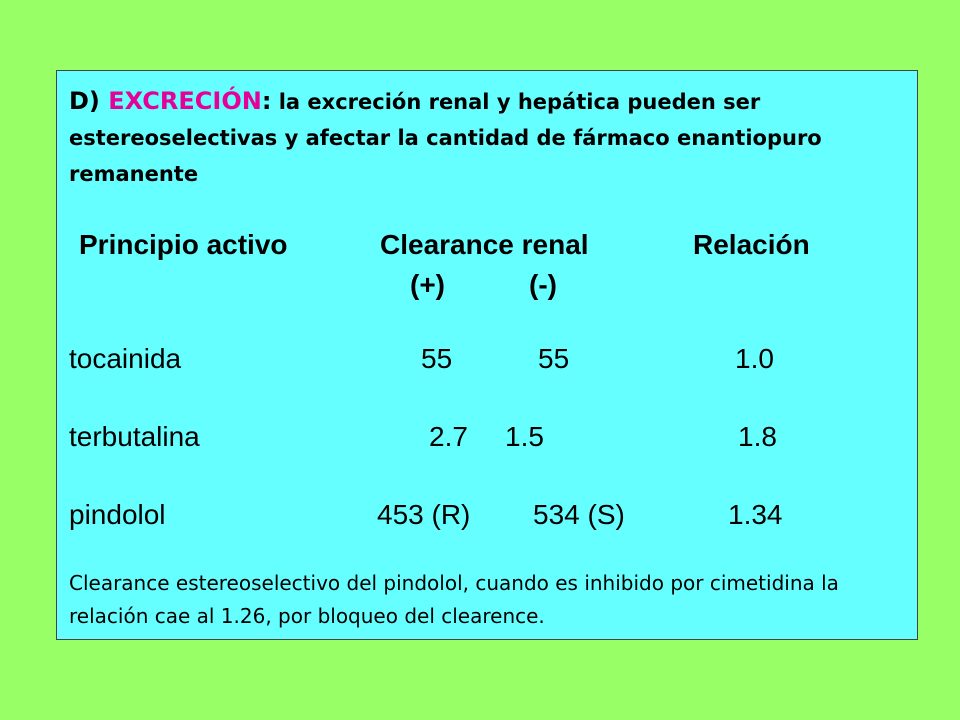 This screenshot has width=960, height=720. What do you see at coordinates (427, 284) in the screenshot?
I see `header-plus: (+)` at bounding box center [427, 284].